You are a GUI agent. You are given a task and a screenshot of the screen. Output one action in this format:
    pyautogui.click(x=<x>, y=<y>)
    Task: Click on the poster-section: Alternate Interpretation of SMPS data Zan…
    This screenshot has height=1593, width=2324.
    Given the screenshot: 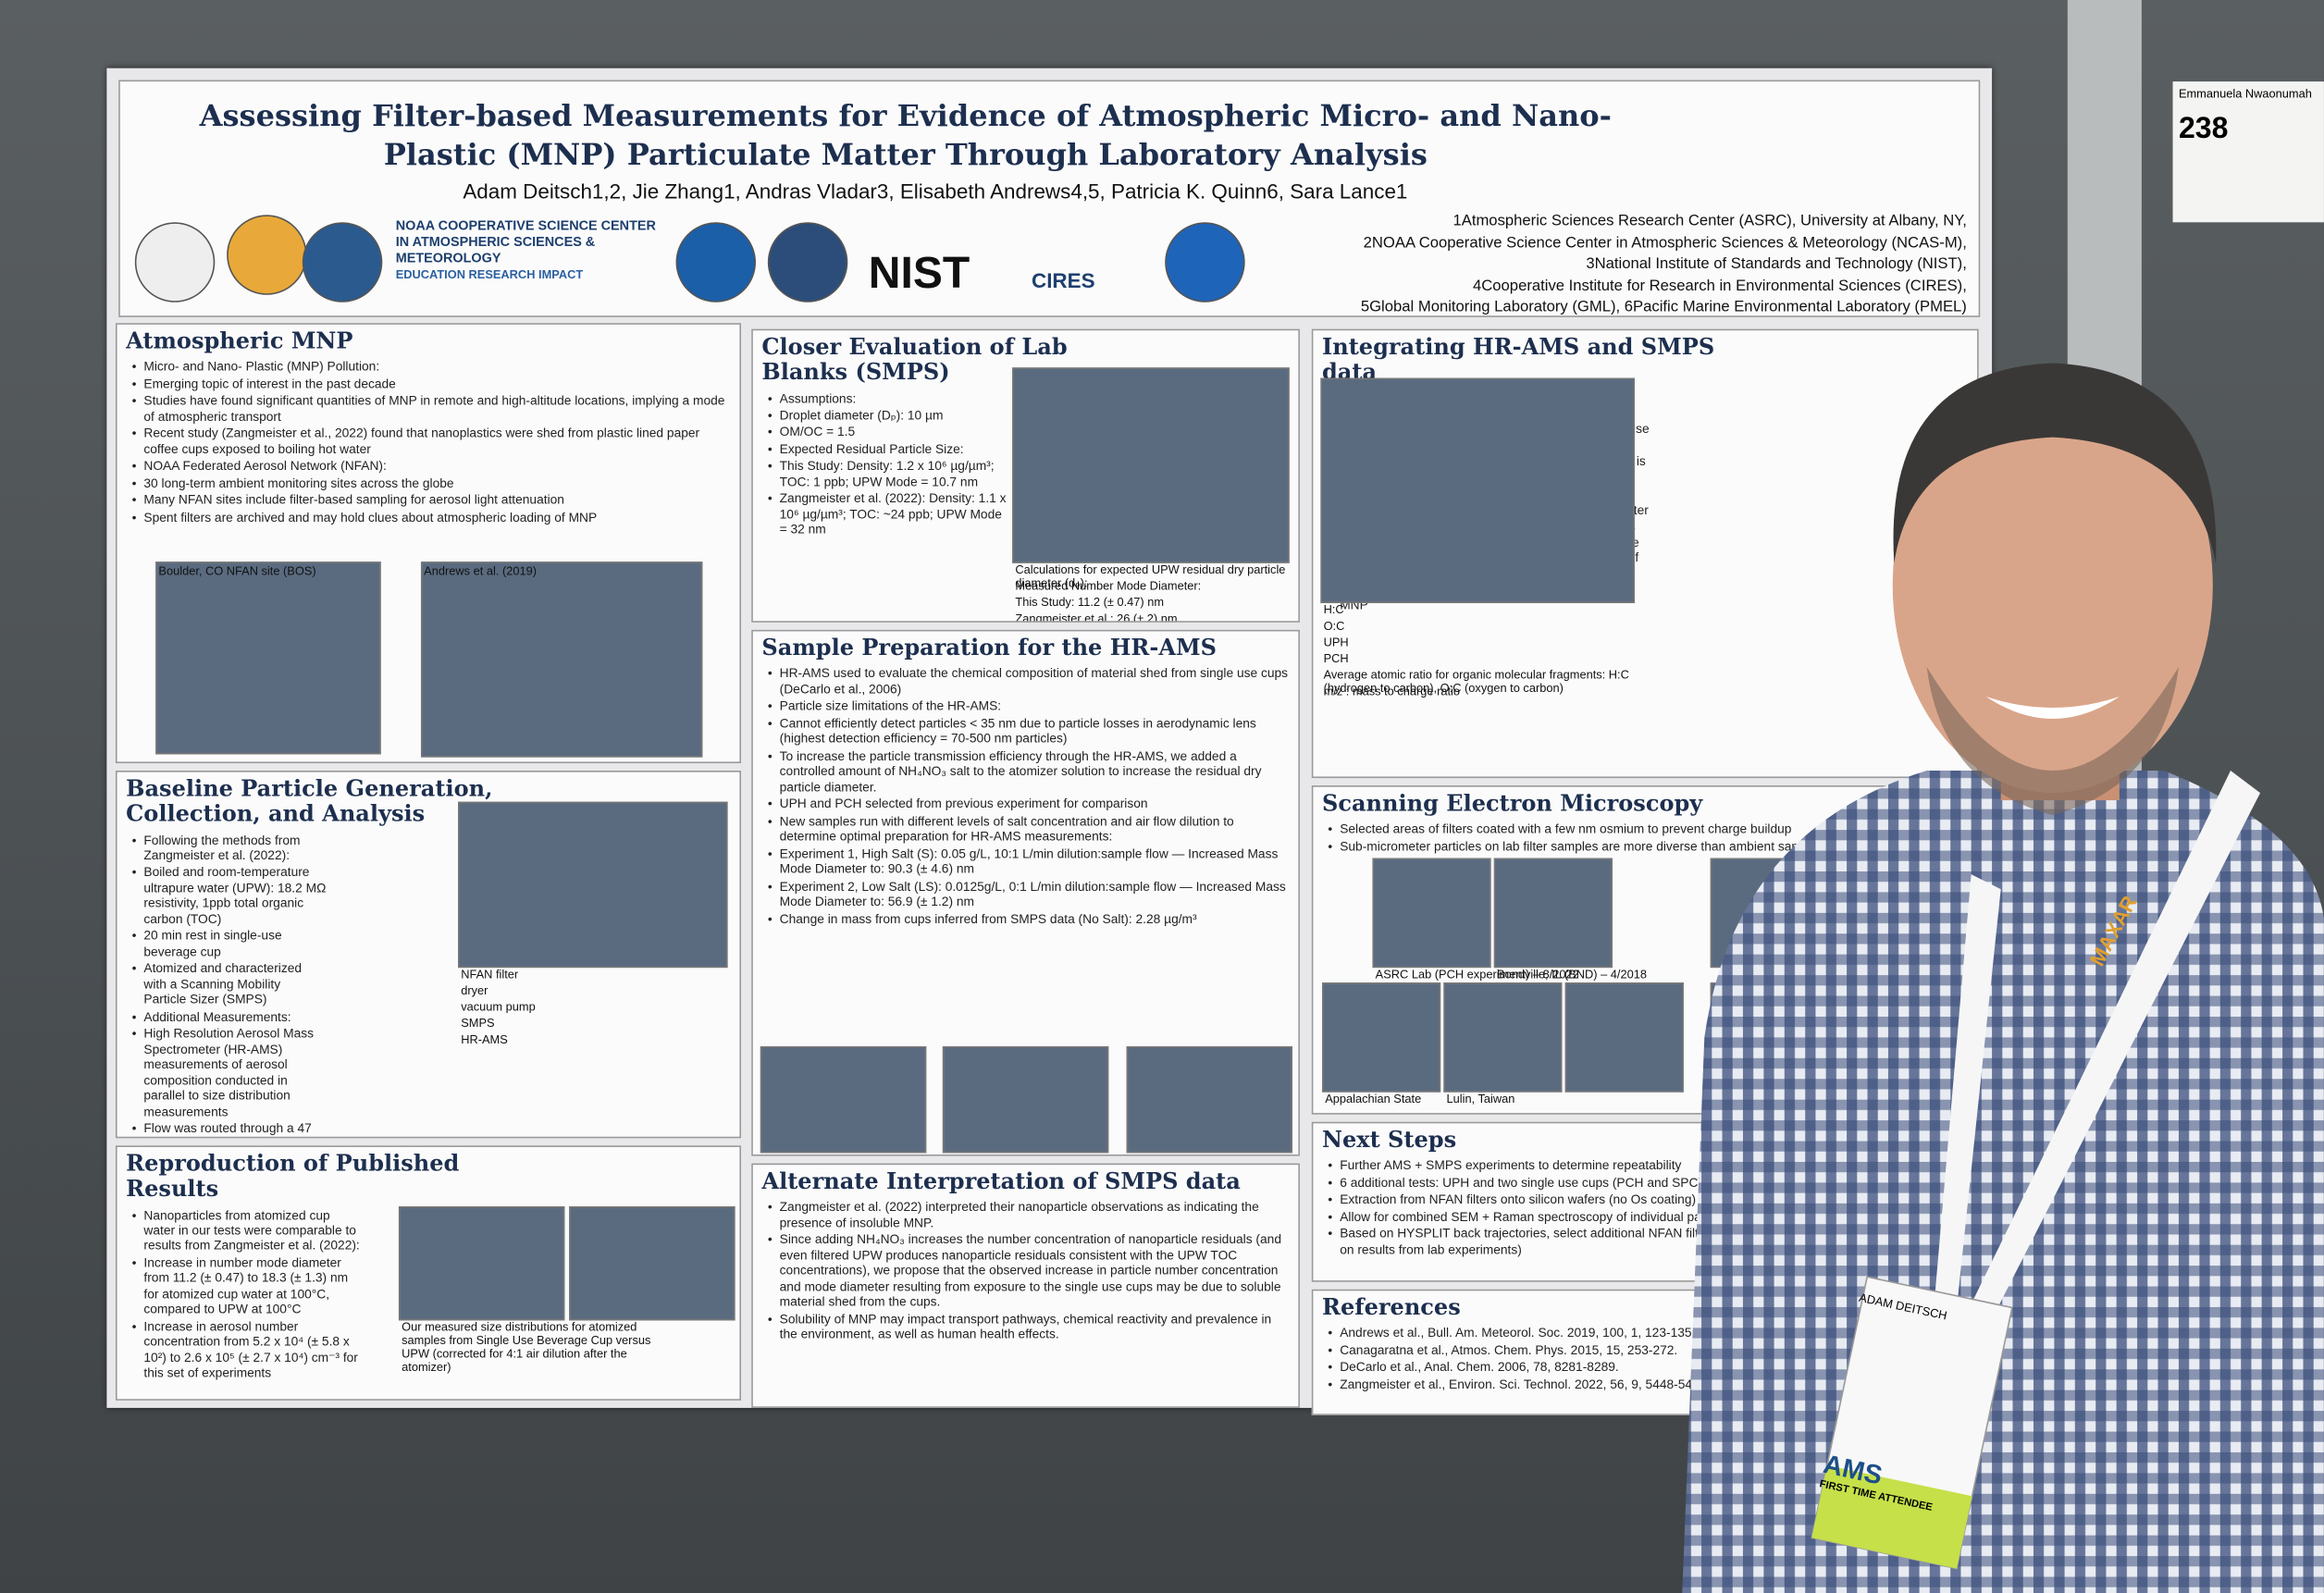 What is the action you would take?
    pyautogui.click(x=1025, y=1285)
    